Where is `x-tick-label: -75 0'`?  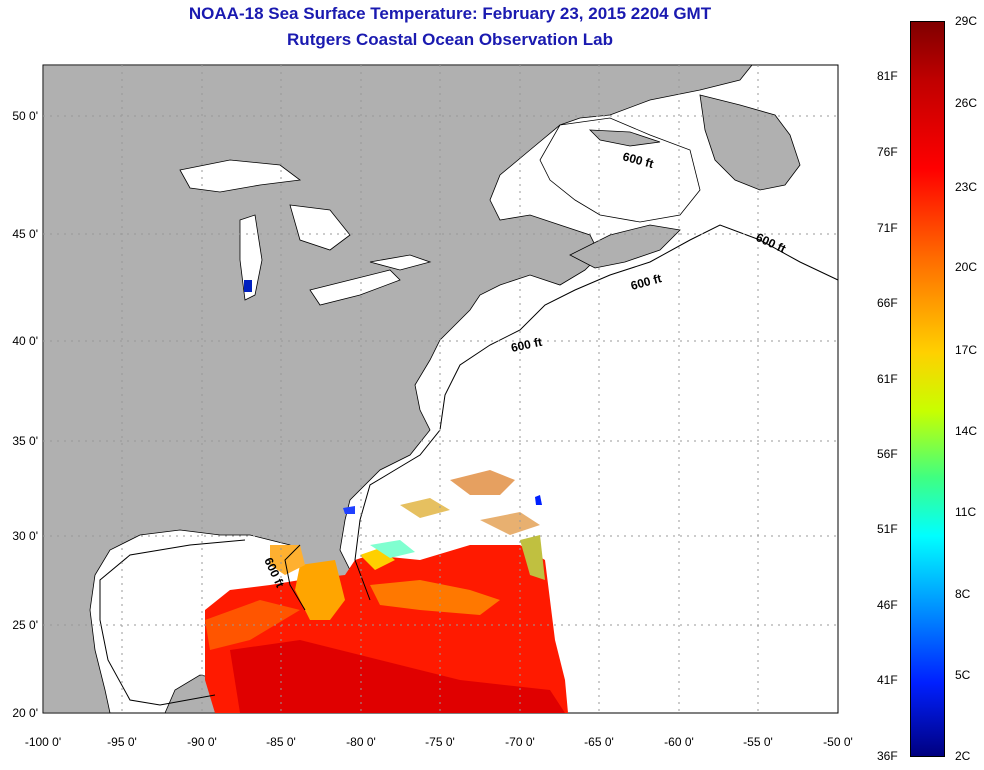 x-tick-label: -75 0' is located at coordinates (440, 742).